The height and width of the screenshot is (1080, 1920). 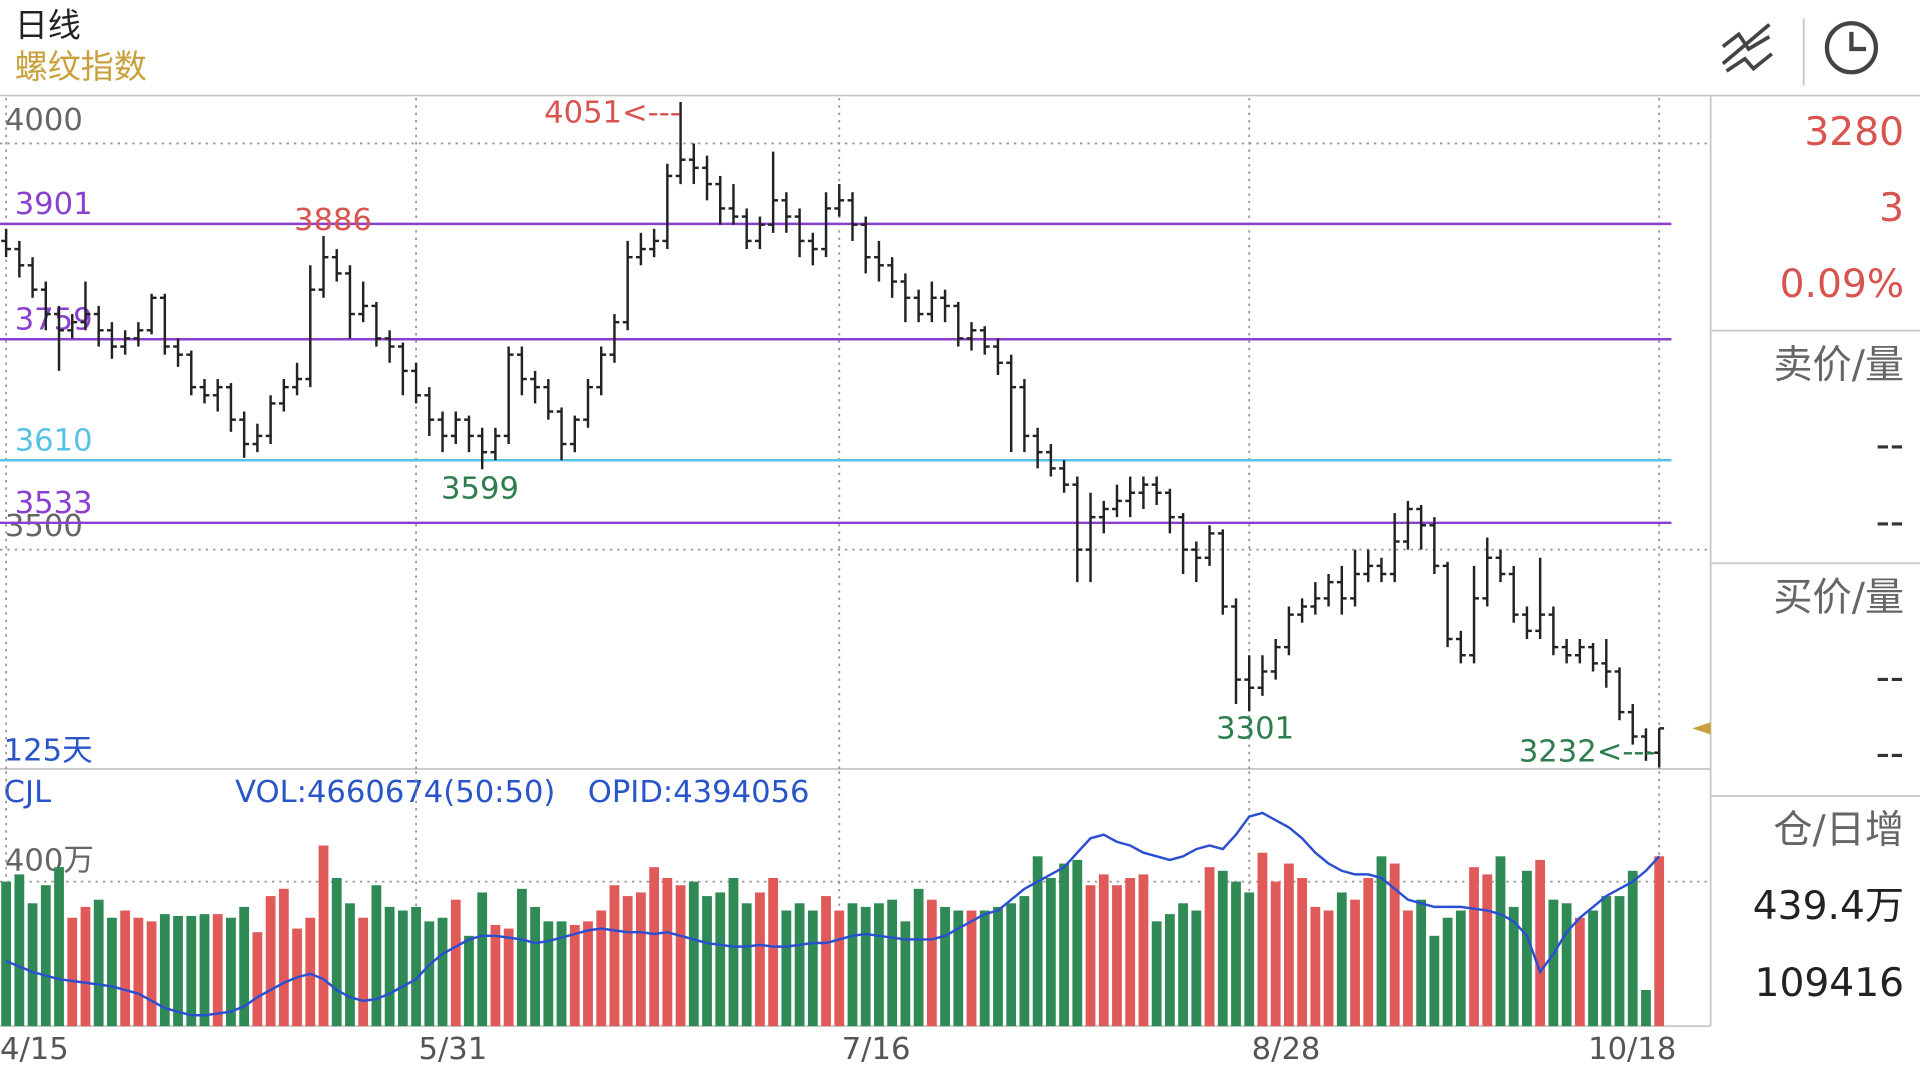 What do you see at coordinates (1838, 365) in the screenshot?
I see `ask-label: 卖价/量` at bounding box center [1838, 365].